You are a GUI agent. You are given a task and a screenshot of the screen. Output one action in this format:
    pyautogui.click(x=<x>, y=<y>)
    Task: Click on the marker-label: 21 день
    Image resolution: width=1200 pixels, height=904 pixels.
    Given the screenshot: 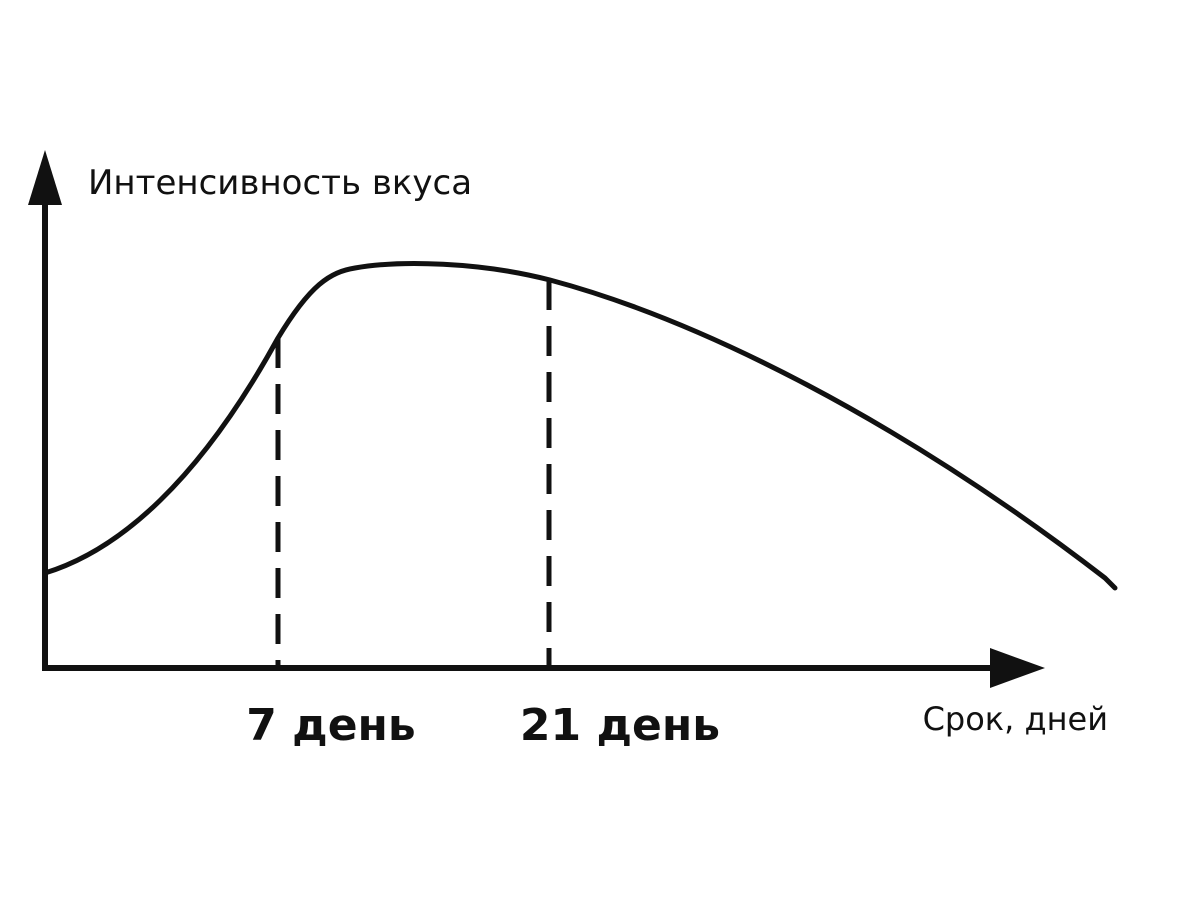 What is the action you would take?
    pyautogui.click(x=620, y=725)
    